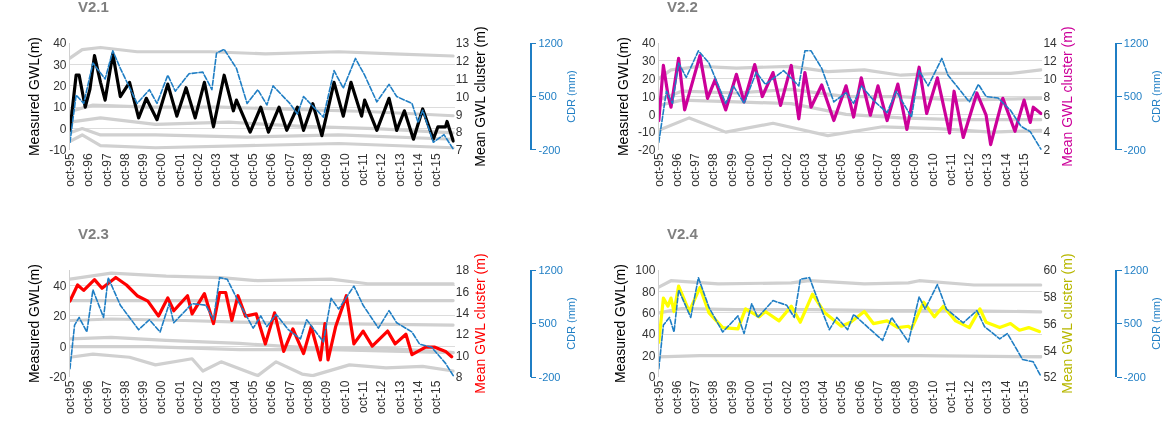 The width and height of the screenshot is (1166, 432). What do you see at coordinates (462, 291) in the screenshot?
I see `y2-tick-label: 16` at bounding box center [462, 291].